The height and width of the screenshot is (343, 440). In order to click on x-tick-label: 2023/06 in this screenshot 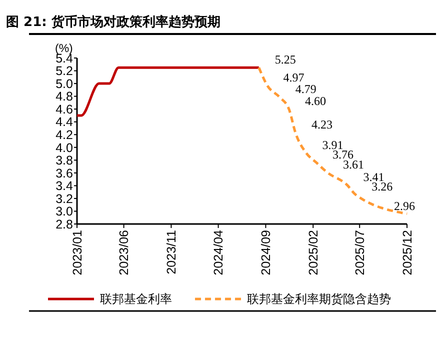, I will do `click(124, 253)`.